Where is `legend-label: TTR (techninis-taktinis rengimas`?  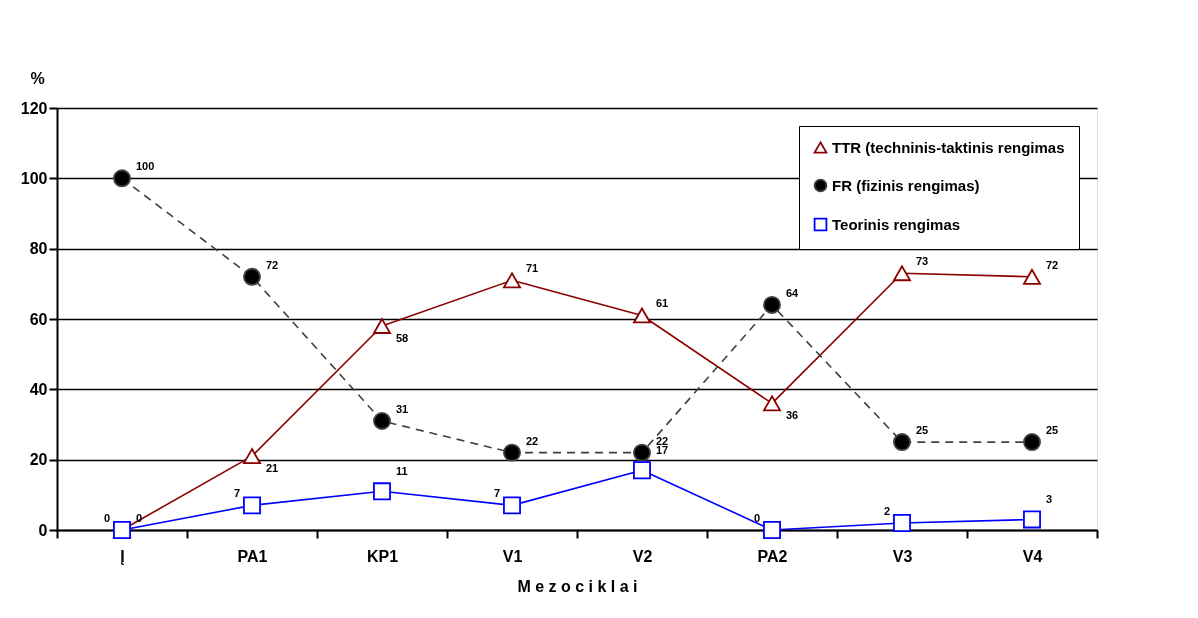
legend-label: TTR (techninis-taktinis rengimas is located at coordinates (948, 147).